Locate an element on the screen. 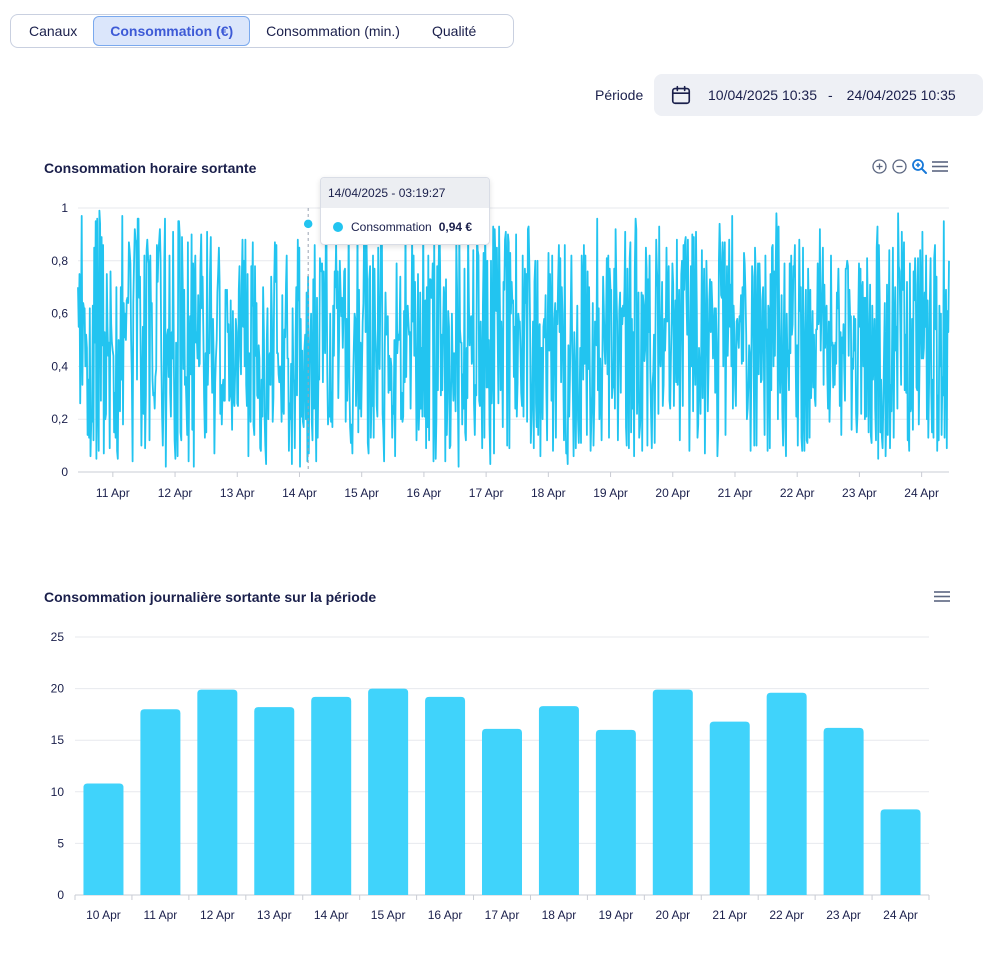 This screenshot has width=1000, height=955. y-tick-label: 0,4 is located at coordinates (59, 366).